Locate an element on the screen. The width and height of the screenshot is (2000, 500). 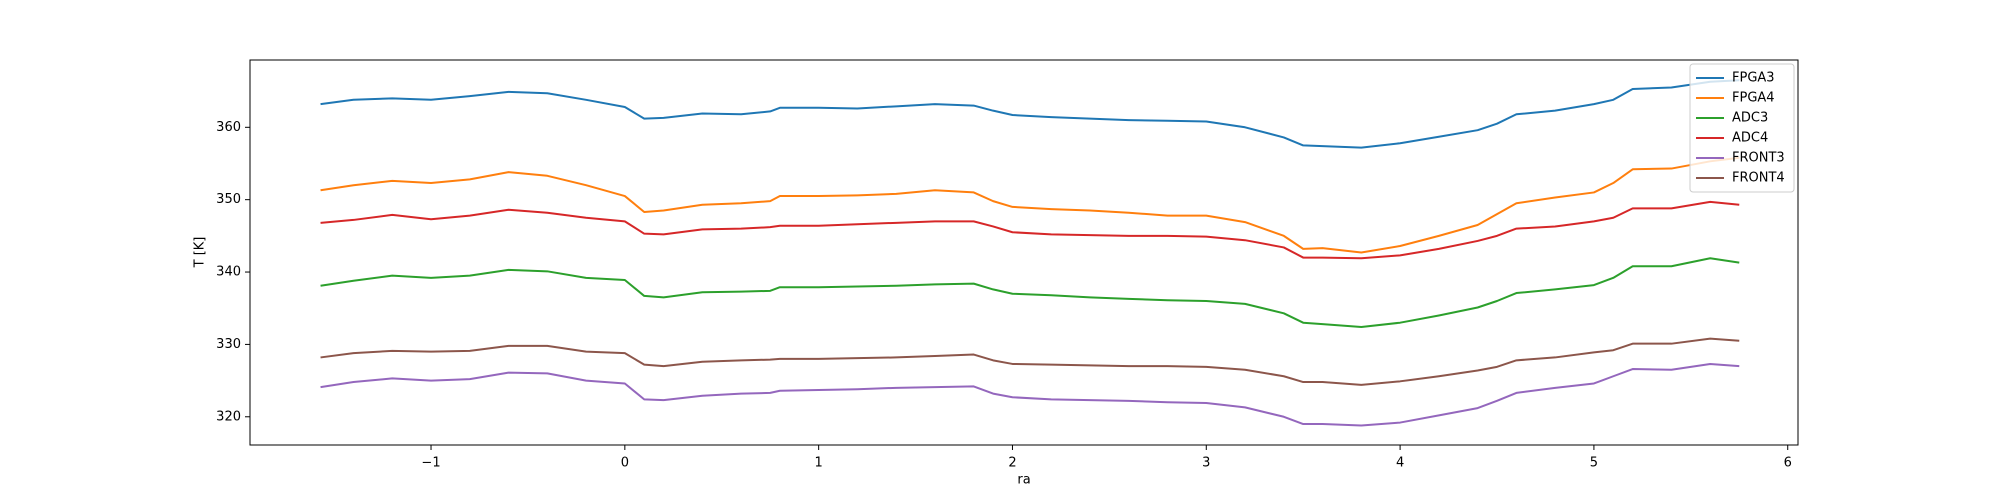
x-tick-label: 5 is located at coordinates (1594, 463).